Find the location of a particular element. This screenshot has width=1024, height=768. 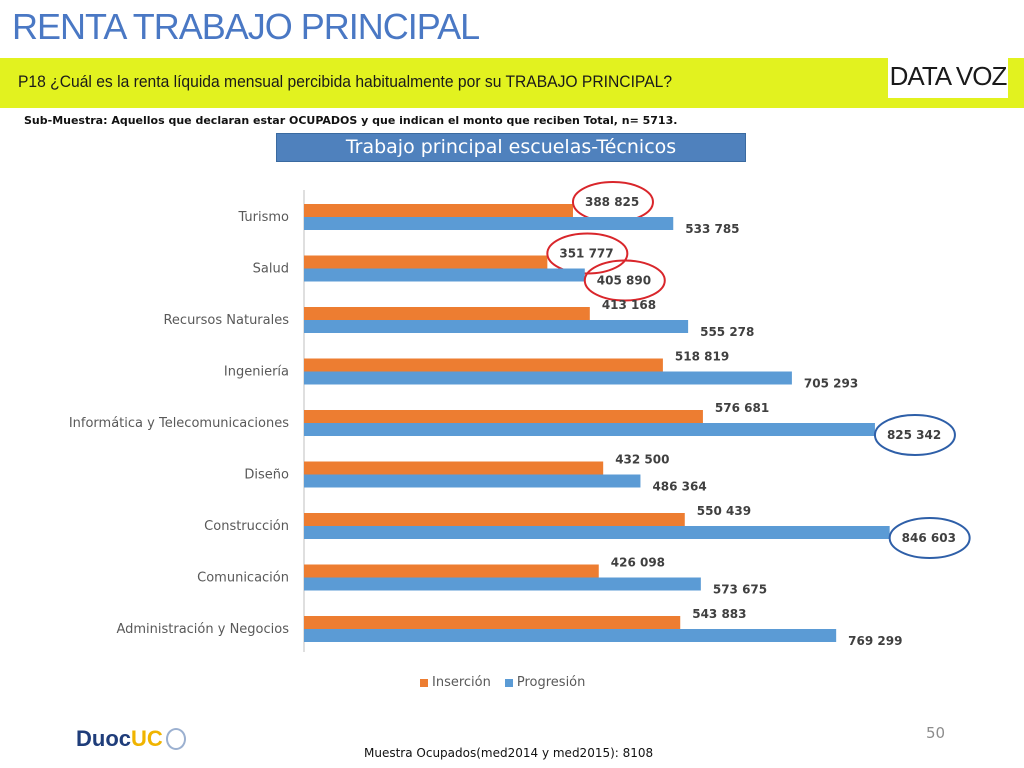

legend-item-progresion: Progresión is located at coordinates (545, 682).